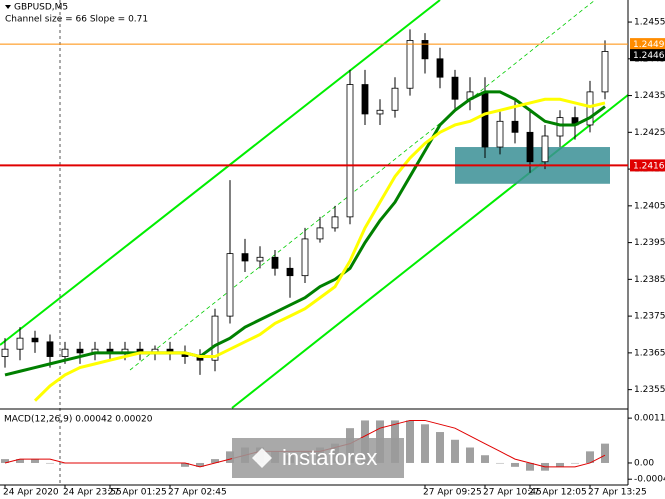  I want to click on y-tick-label: 1.2385, so click(649, 280).